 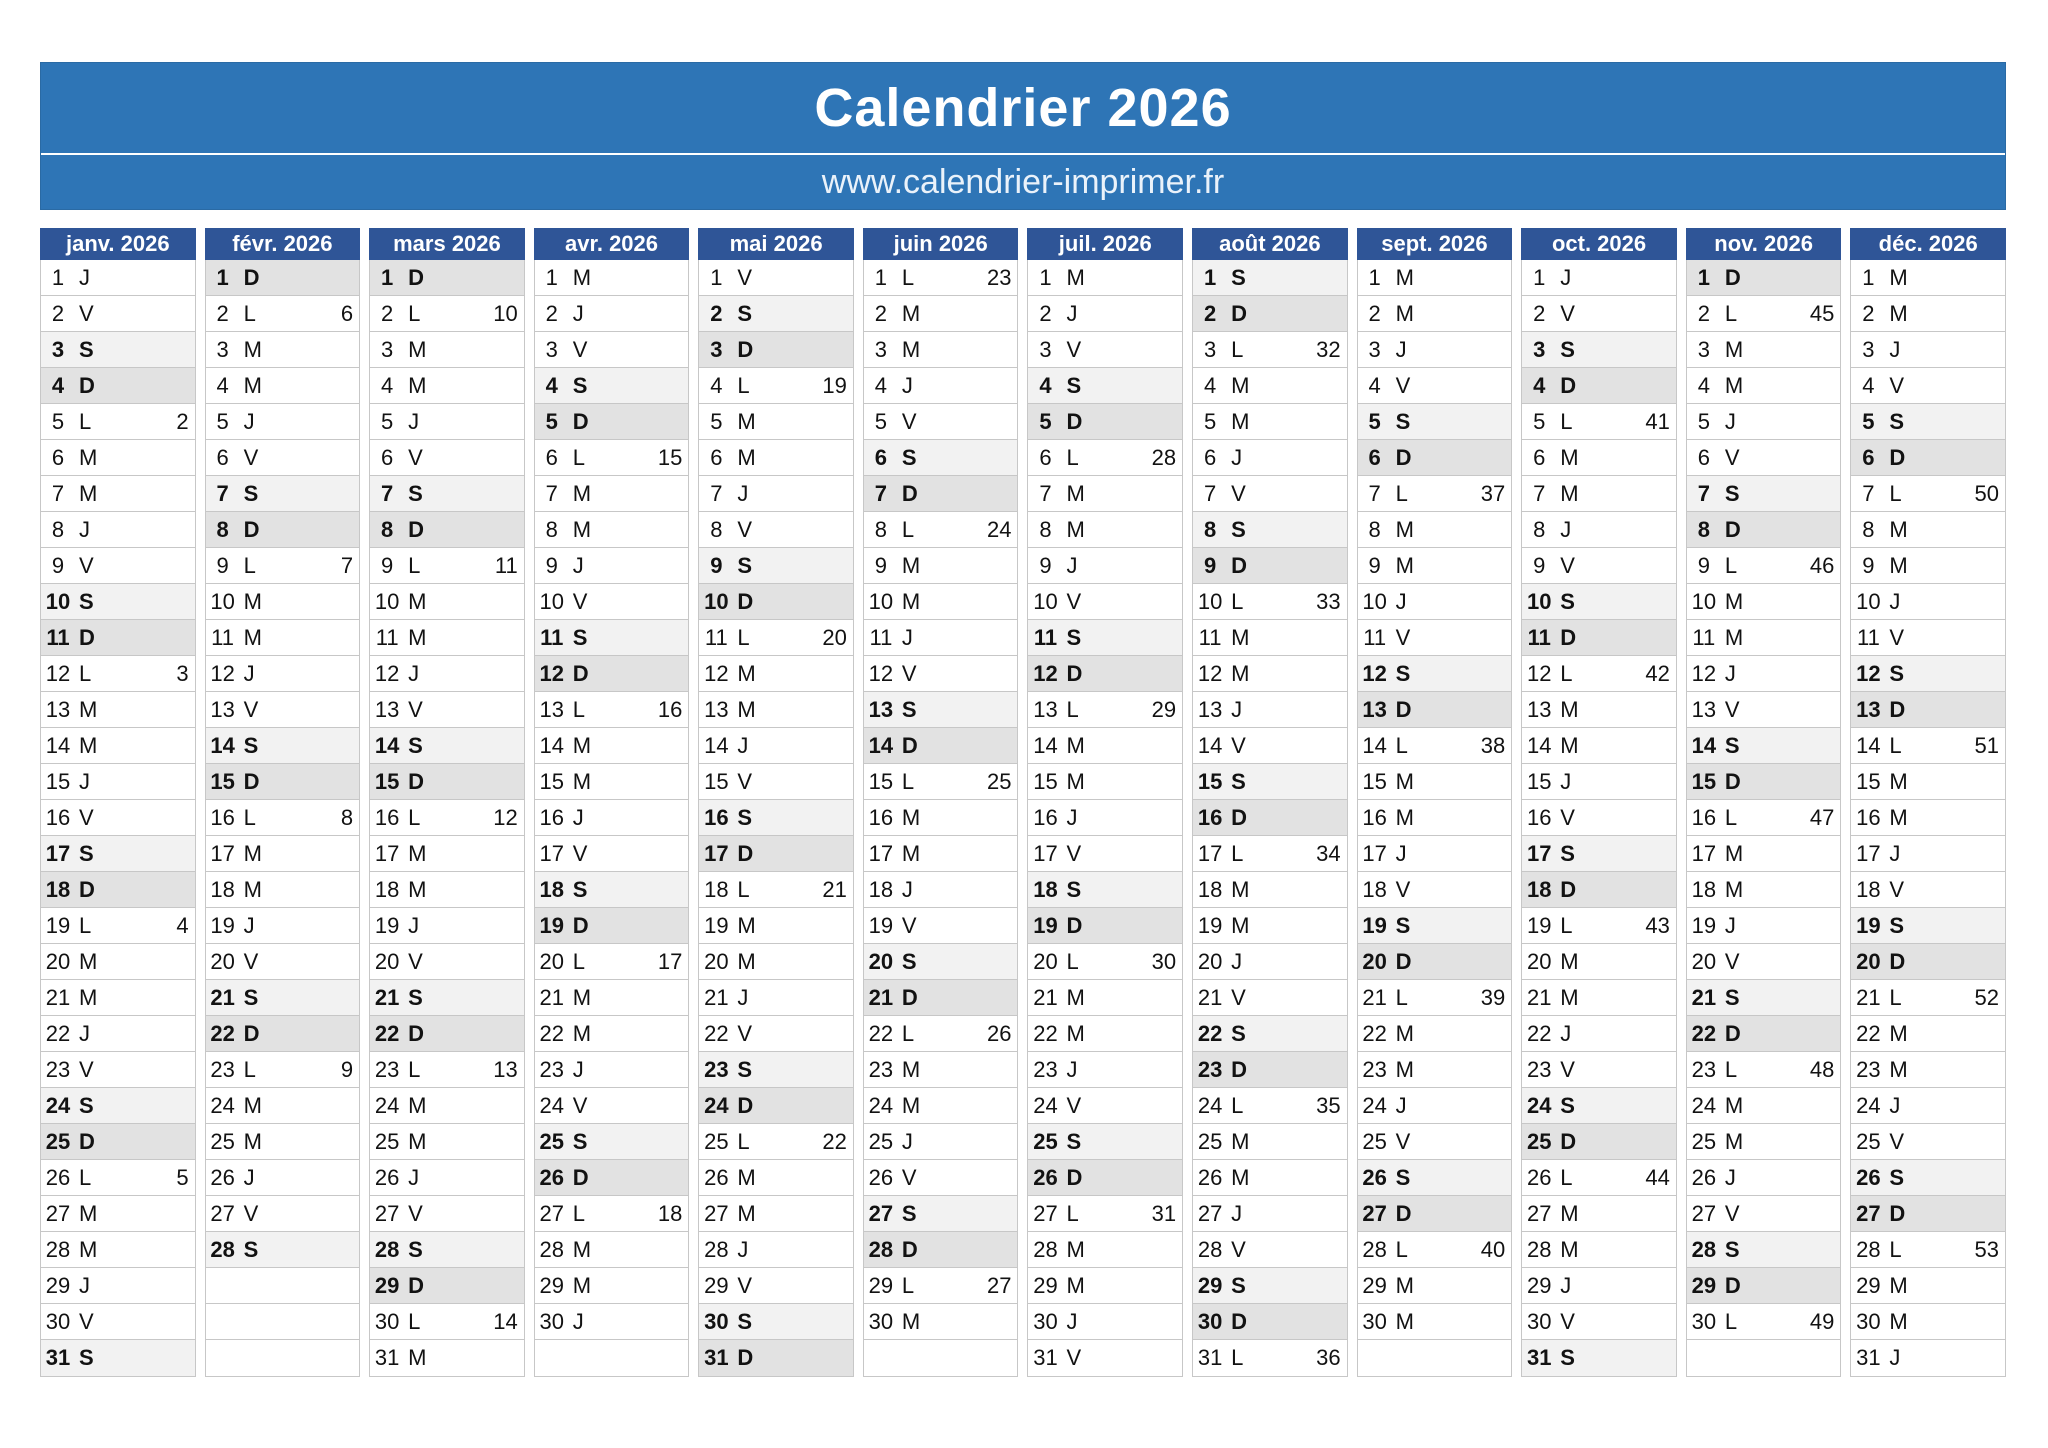 I want to click on week-number: 16, so click(x=670, y=709).